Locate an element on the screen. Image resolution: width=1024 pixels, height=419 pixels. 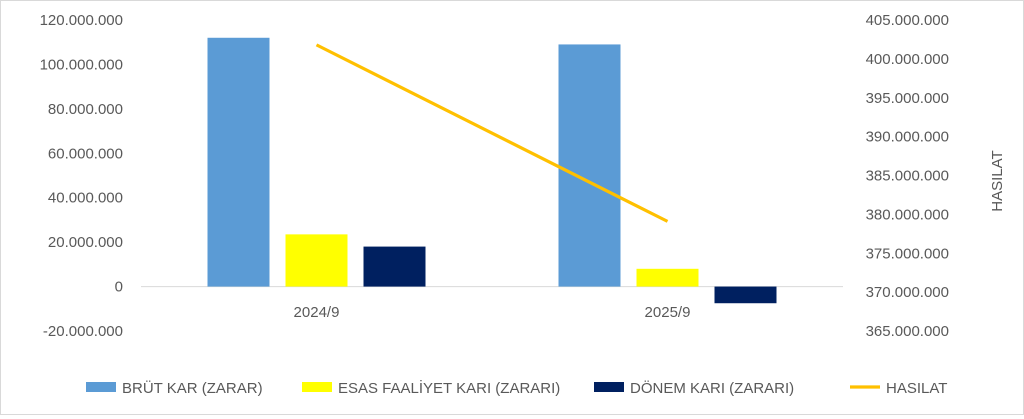
right-axis-tick-label: 400.000.000 is located at coordinates (907, 59).